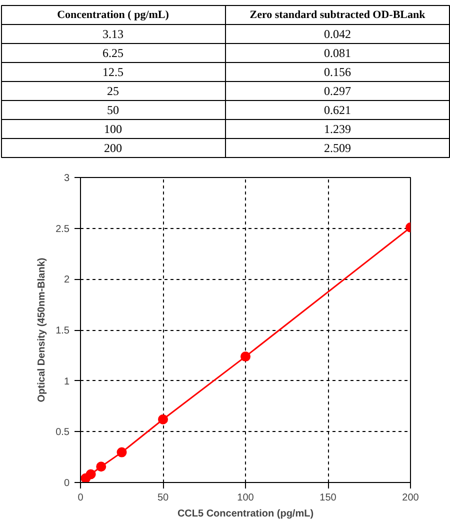  Describe the element at coordinates (113, 15) in the screenshot. I see `text: Concentration ( pg/mL)` at that location.